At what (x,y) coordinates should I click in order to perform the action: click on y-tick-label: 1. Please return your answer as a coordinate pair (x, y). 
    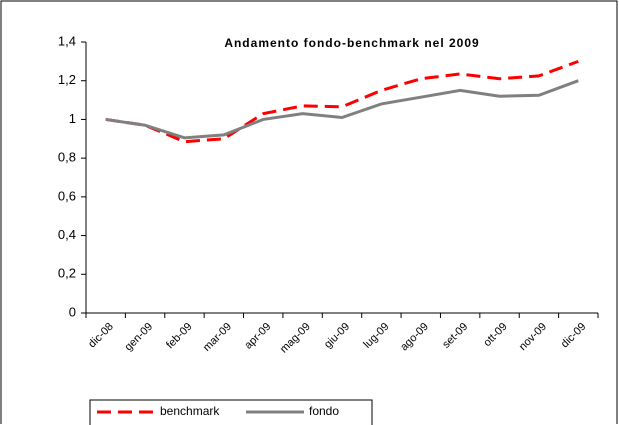
    Looking at the image, I should click on (72, 118).